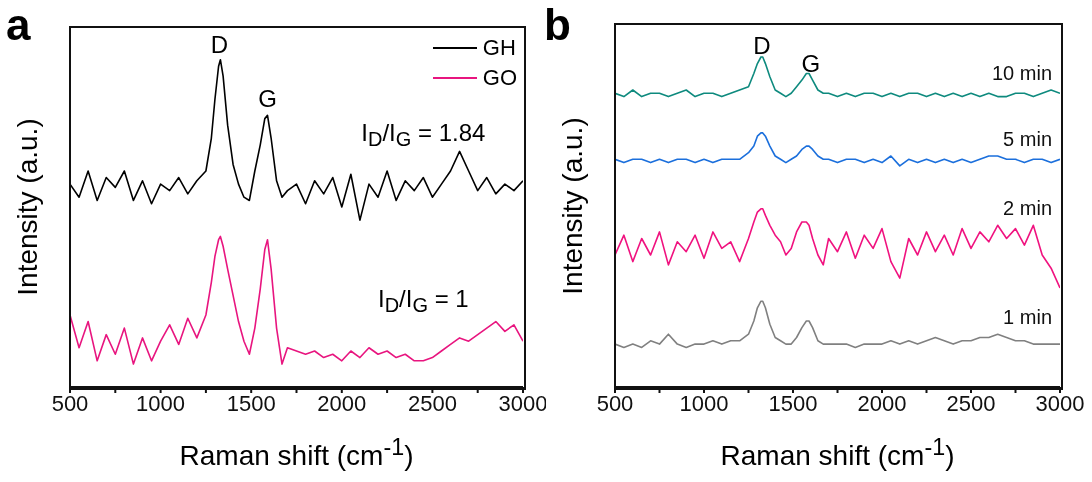 The height and width of the screenshot is (482, 1092). Describe the element at coordinates (1027, 208) in the screenshot. I see `series-label: 2 min` at that location.